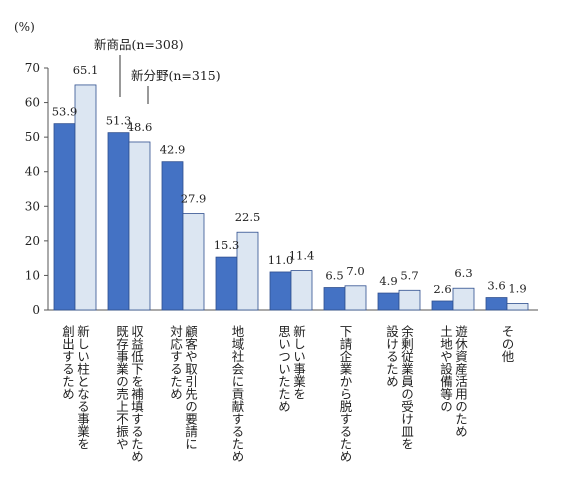  Describe the element at coordinates (507, 344) in the screenshot. I see `category-label: その他` at that location.